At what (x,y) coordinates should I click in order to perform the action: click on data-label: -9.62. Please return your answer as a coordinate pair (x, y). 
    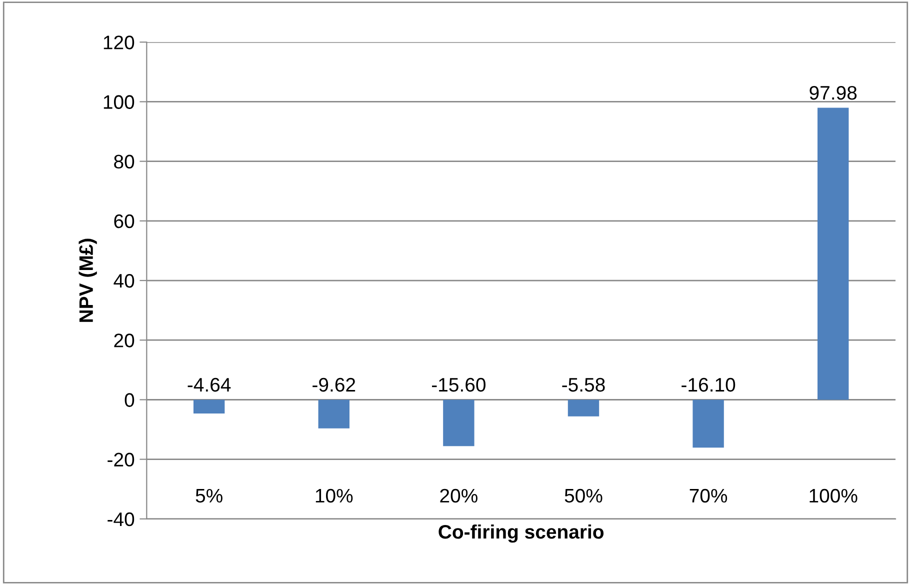
    Looking at the image, I should click on (334, 385).